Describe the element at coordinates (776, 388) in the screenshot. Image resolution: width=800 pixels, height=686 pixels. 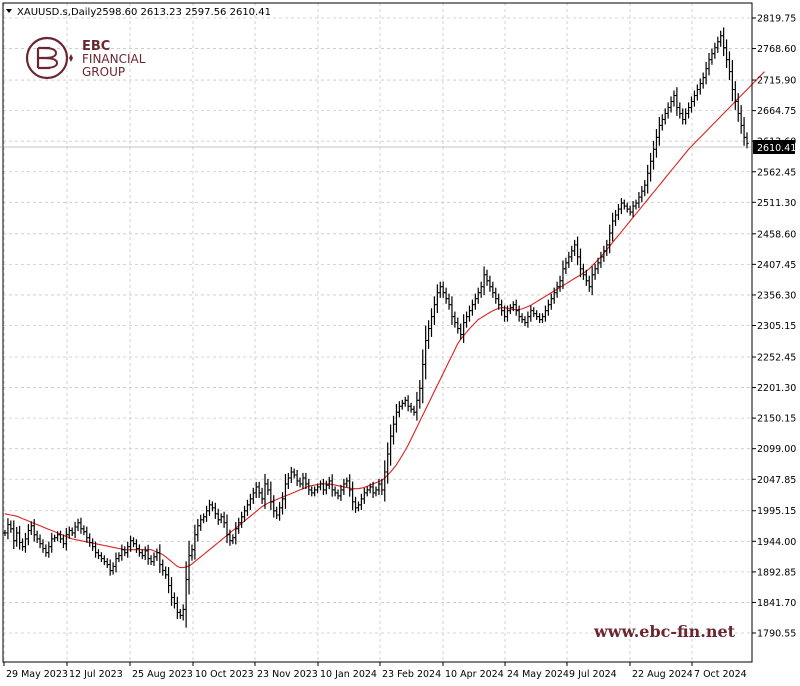
I see `y-tick-label: 2201.30` at that location.